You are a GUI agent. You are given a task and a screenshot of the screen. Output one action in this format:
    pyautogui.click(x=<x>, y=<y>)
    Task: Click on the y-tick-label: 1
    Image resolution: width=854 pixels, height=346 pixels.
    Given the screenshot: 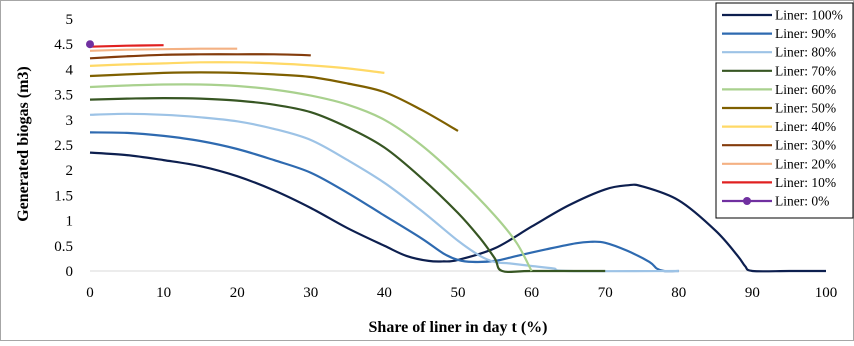 What is the action you would take?
    pyautogui.click(x=70, y=222)
    